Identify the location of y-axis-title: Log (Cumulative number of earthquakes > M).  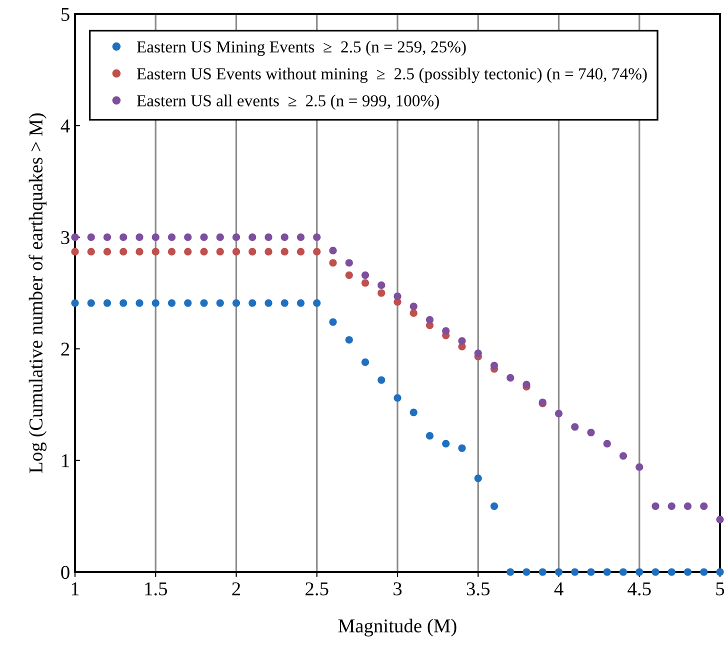
(37, 293).